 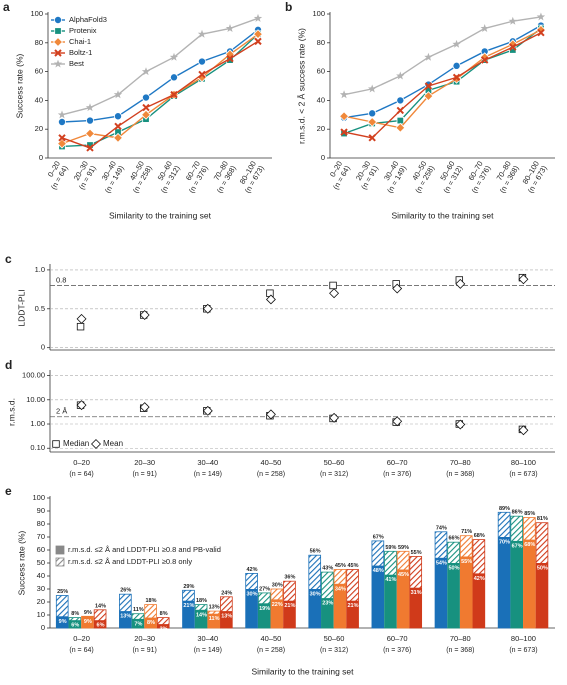 What do you see at coordinates (41, 588) in the screenshot?
I see `y-tick-label: 30` at bounding box center [41, 588].